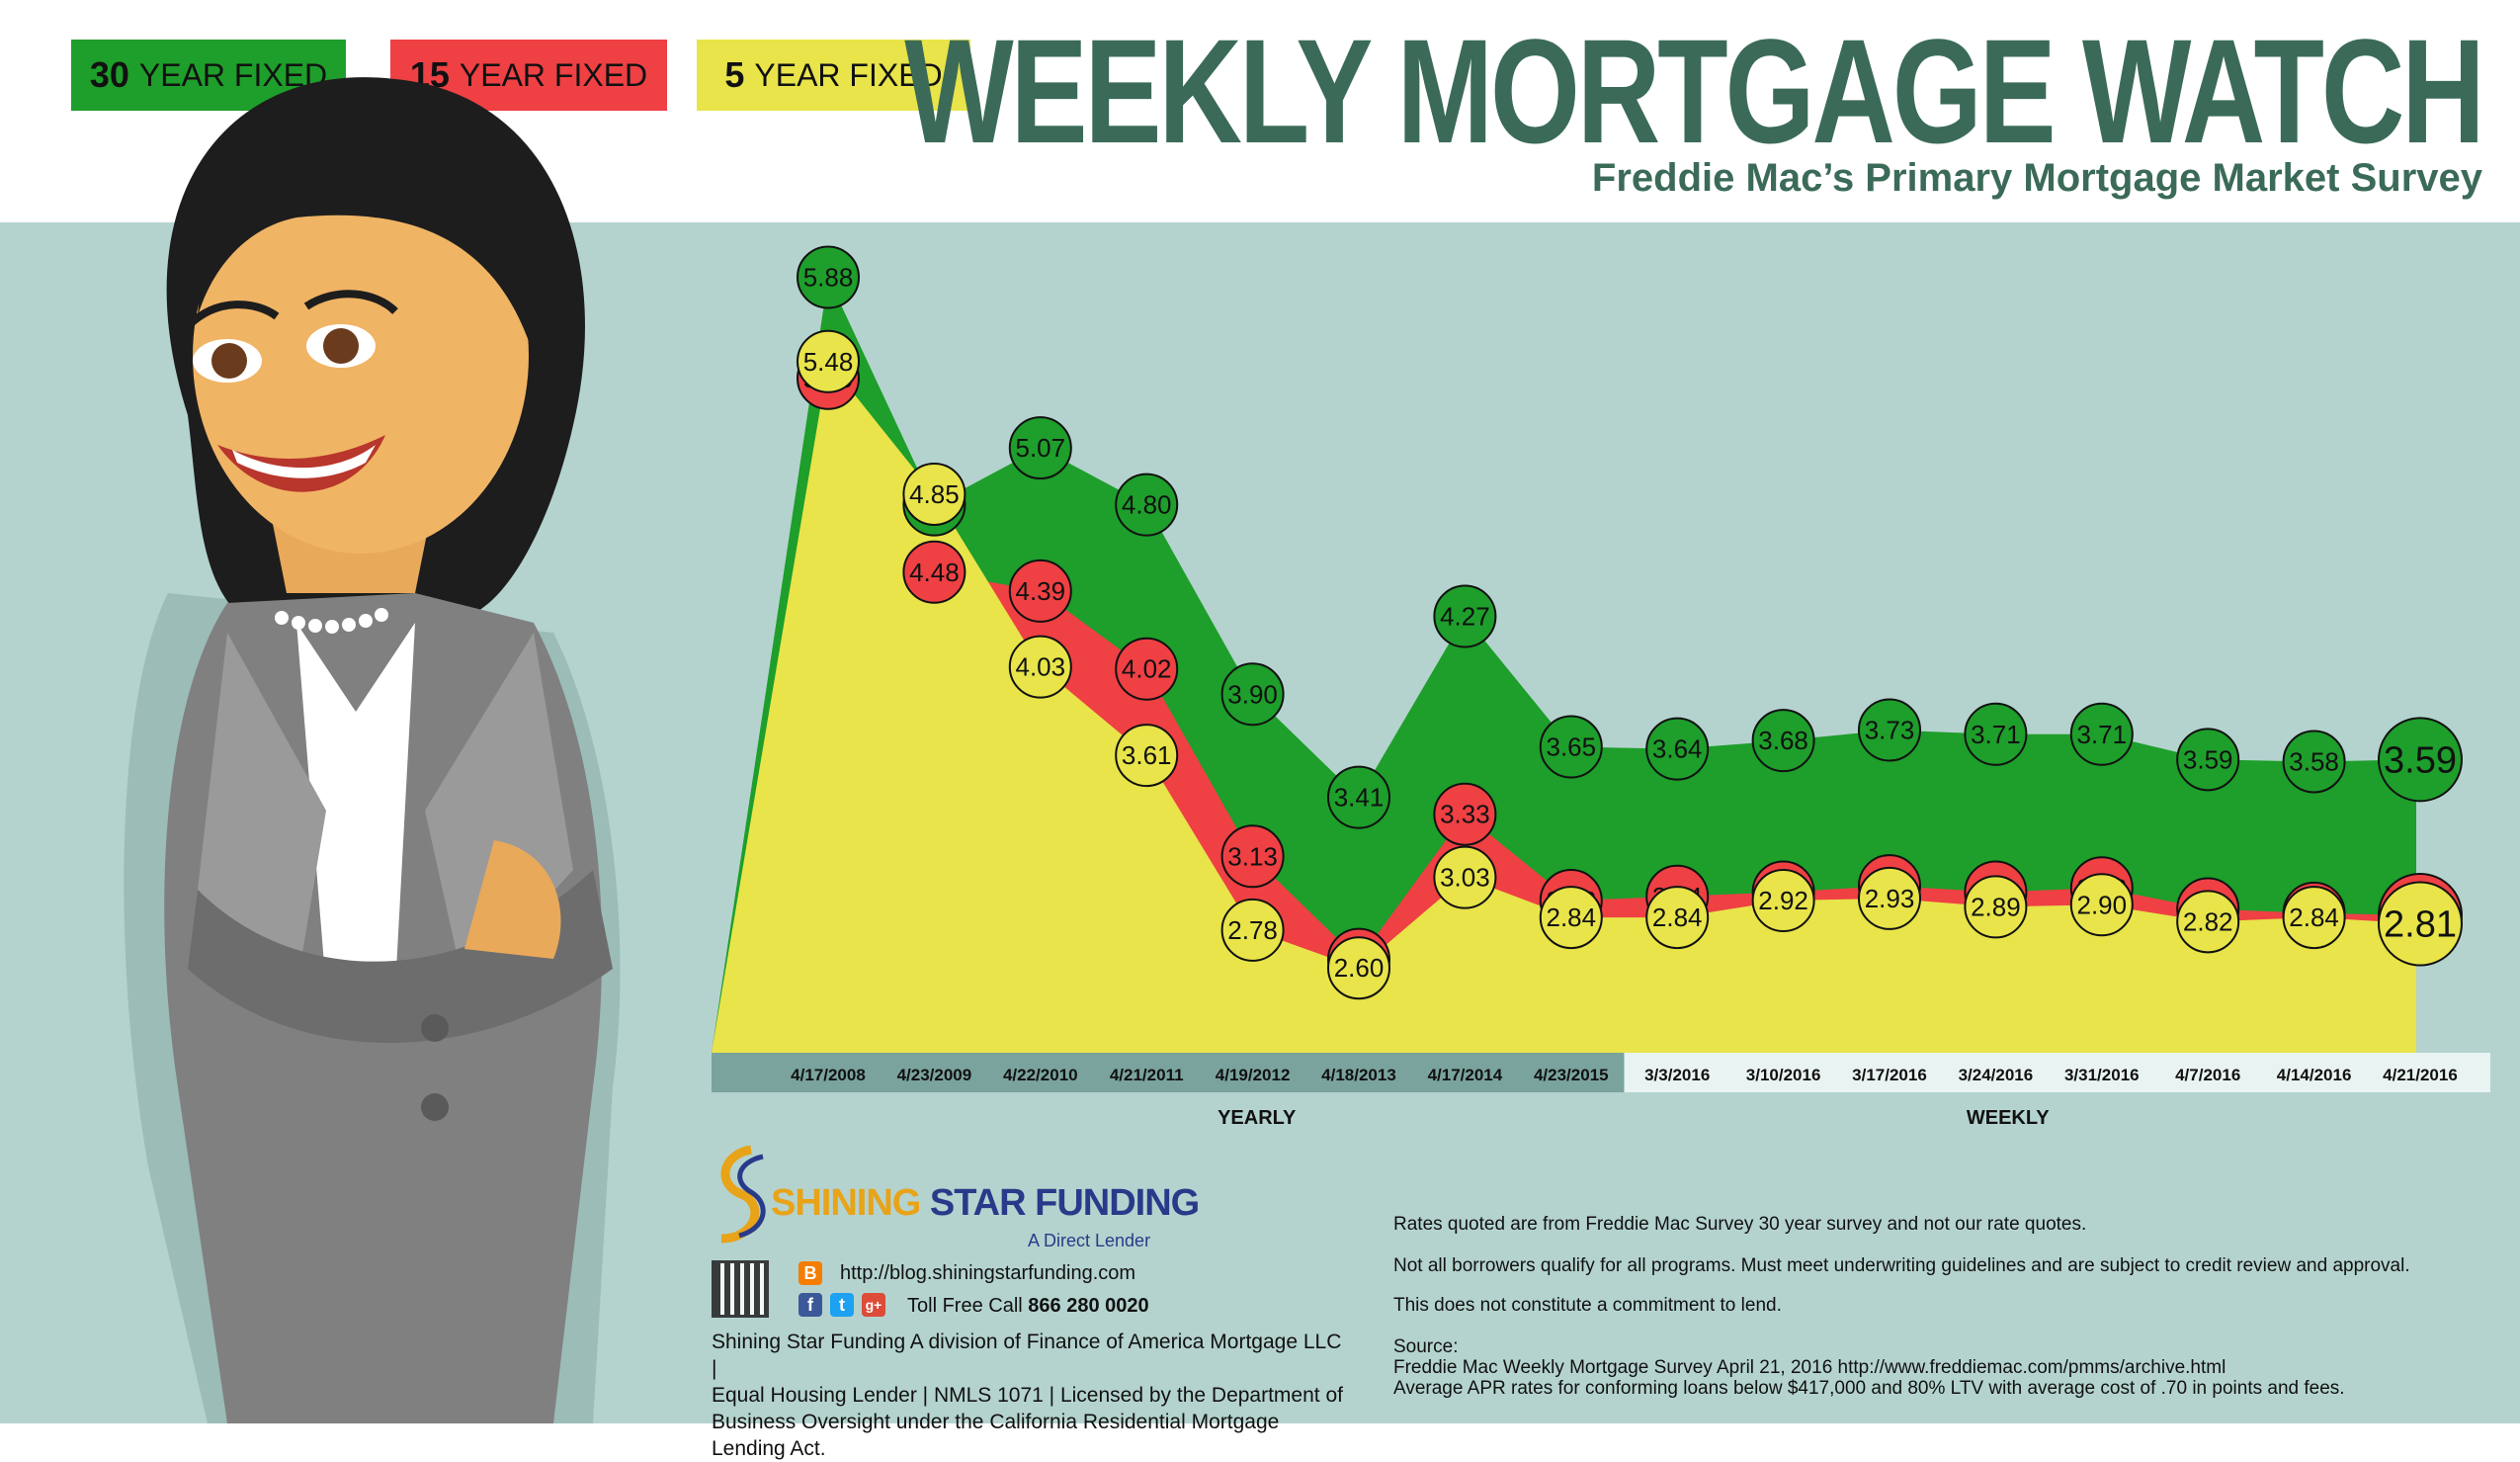 The image size is (2520, 1462). What do you see at coordinates (1040, 667) in the screenshot?
I see `data-point: 4.03` at bounding box center [1040, 667].